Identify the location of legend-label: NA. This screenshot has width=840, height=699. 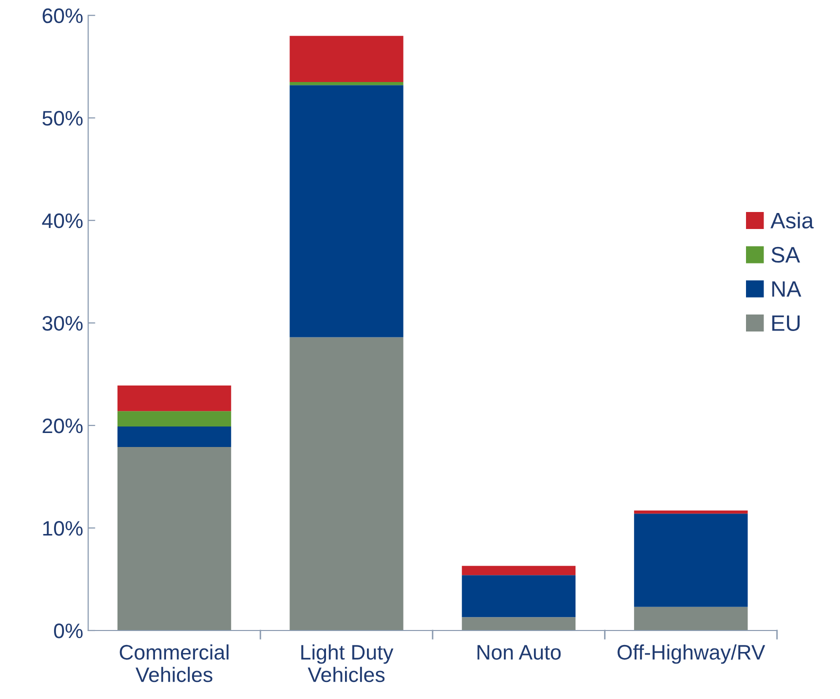
(787, 289).